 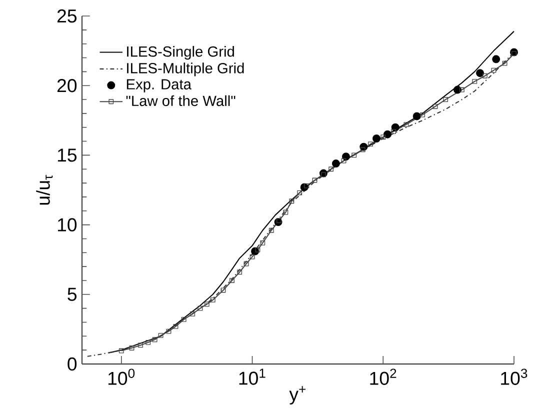 What do you see at coordinates (252, 376) in the screenshot?
I see `x-tick-label: 10$^{1}$` at bounding box center [252, 376].